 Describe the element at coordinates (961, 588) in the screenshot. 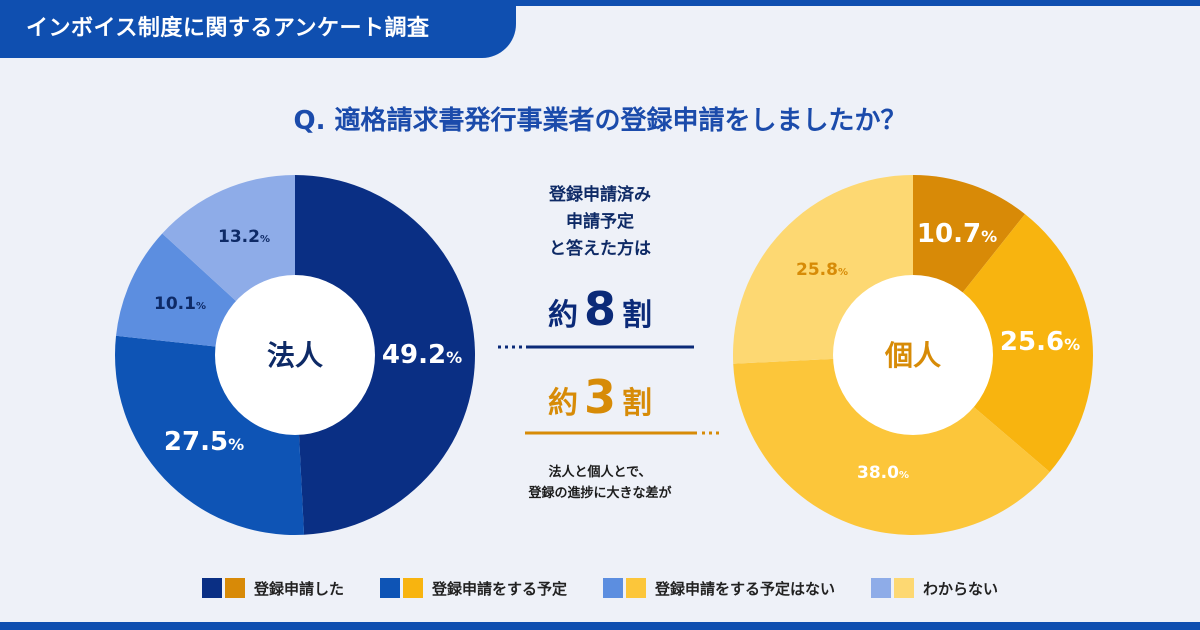

I see `legend-label: わからない` at that location.